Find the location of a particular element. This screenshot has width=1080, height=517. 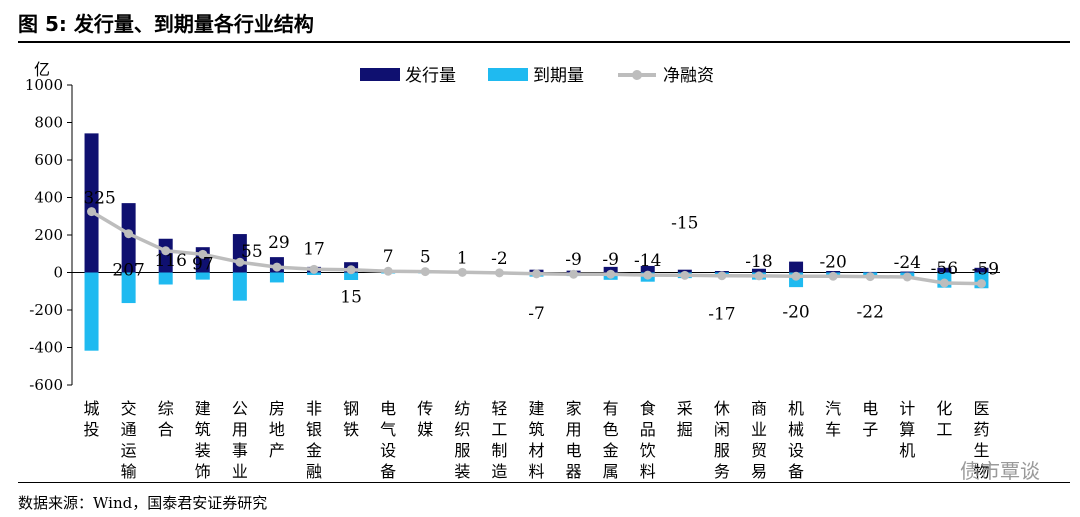

x-tick-label: 建筑装饰 is located at coordinates (203, 440).